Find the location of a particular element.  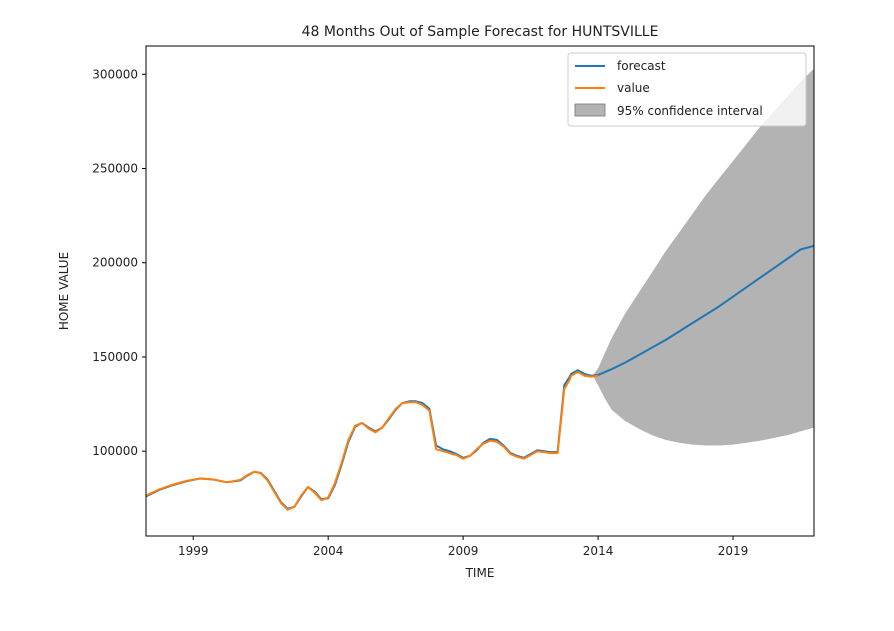

y-tick-label: 300000 is located at coordinates (115, 74).